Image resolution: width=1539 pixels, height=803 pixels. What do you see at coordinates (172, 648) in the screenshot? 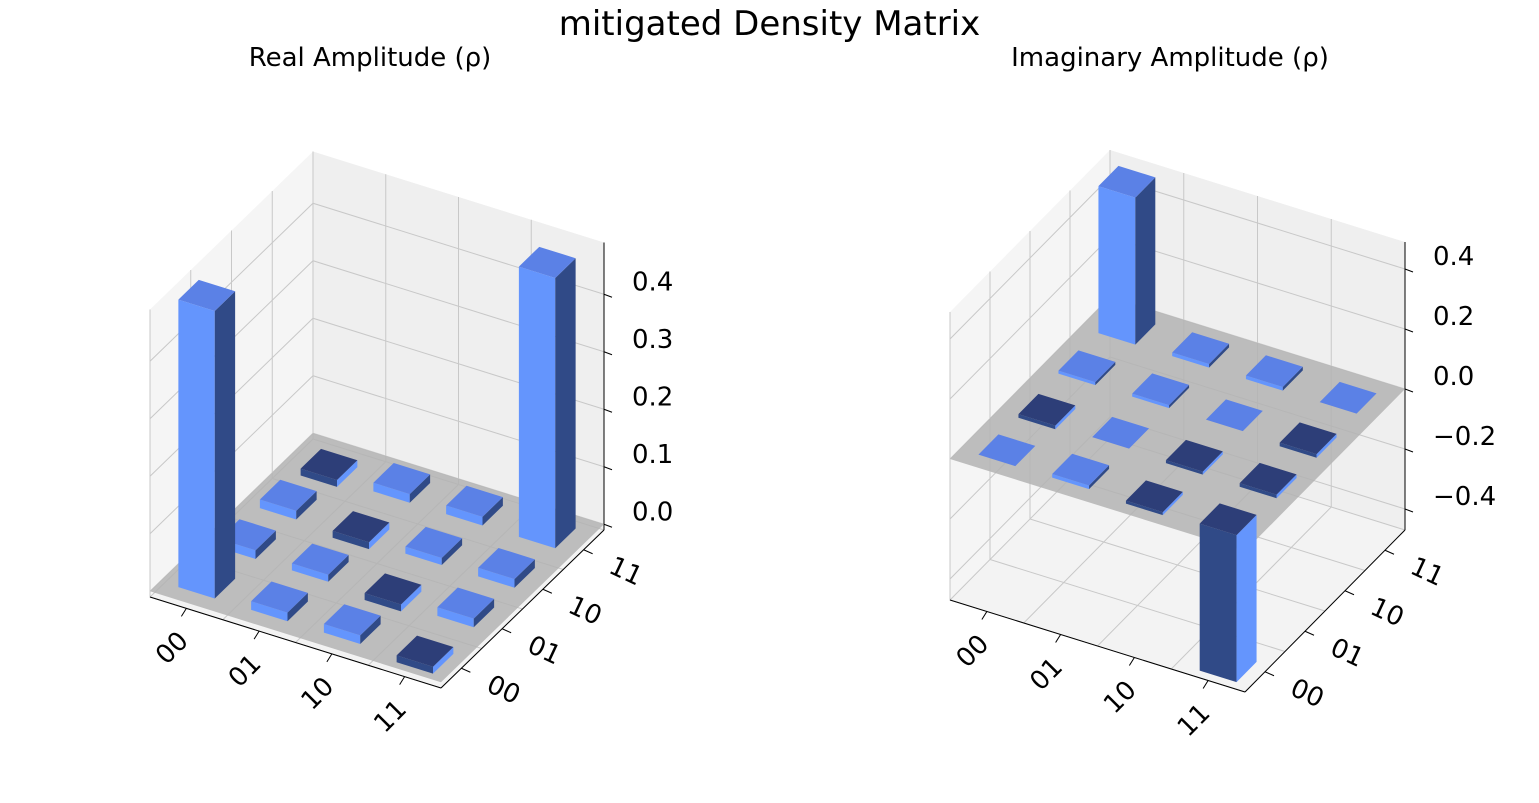
I see `x-tick-label: 00` at bounding box center [172, 648].